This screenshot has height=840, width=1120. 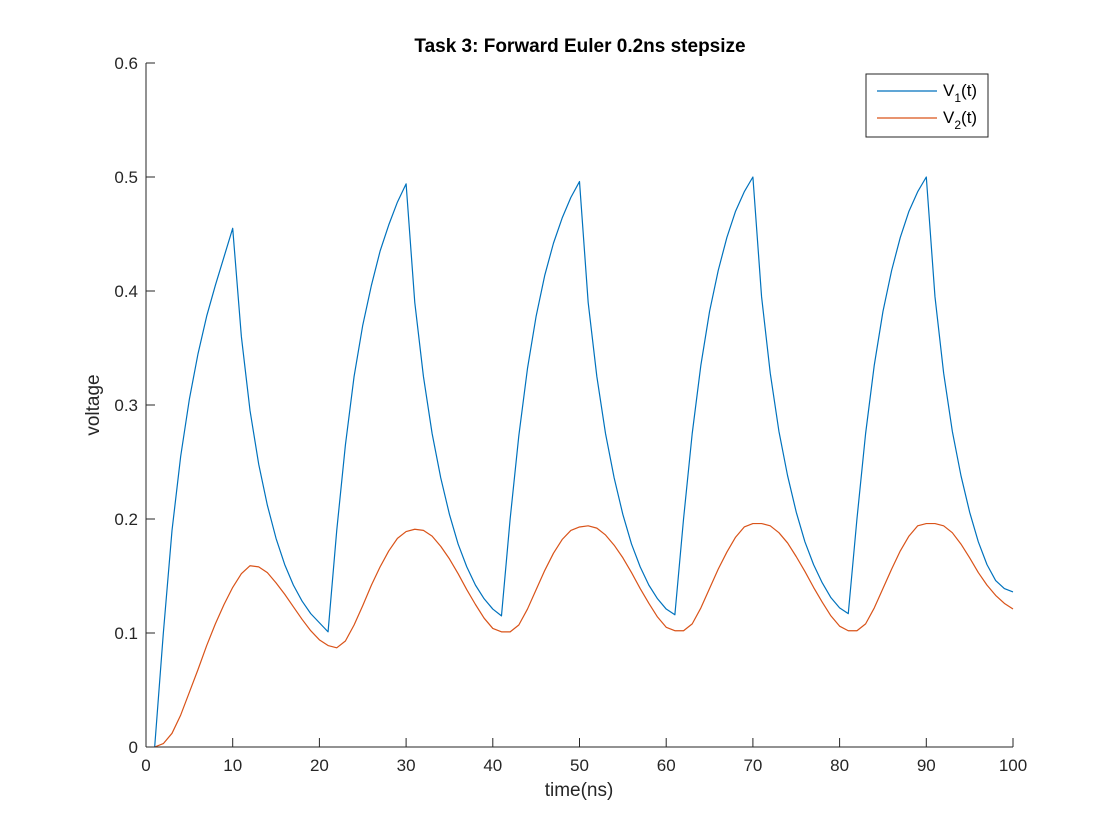 What do you see at coordinates (579, 790) in the screenshot?
I see `x-axis-label: time(ns)` at bounding box center [579, 790].